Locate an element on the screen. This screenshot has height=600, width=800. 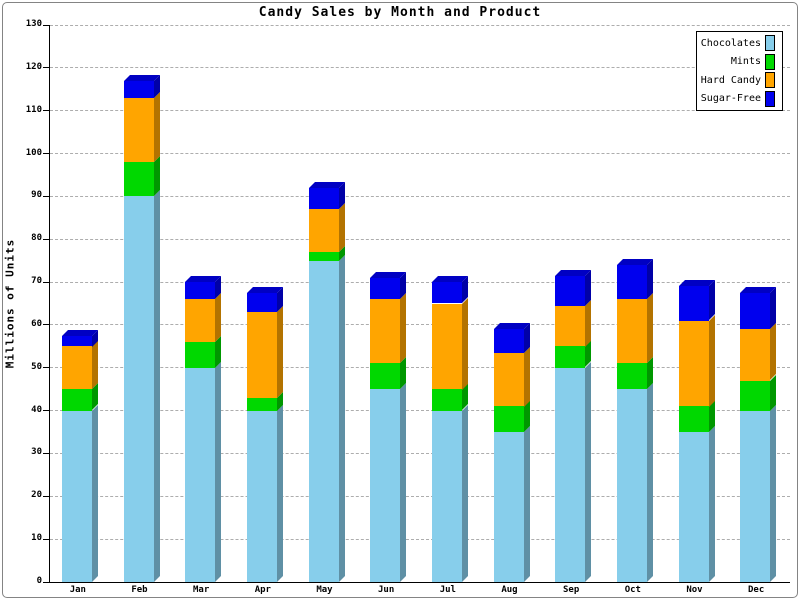
month-label: Jan is located at coordinates (77, 590).